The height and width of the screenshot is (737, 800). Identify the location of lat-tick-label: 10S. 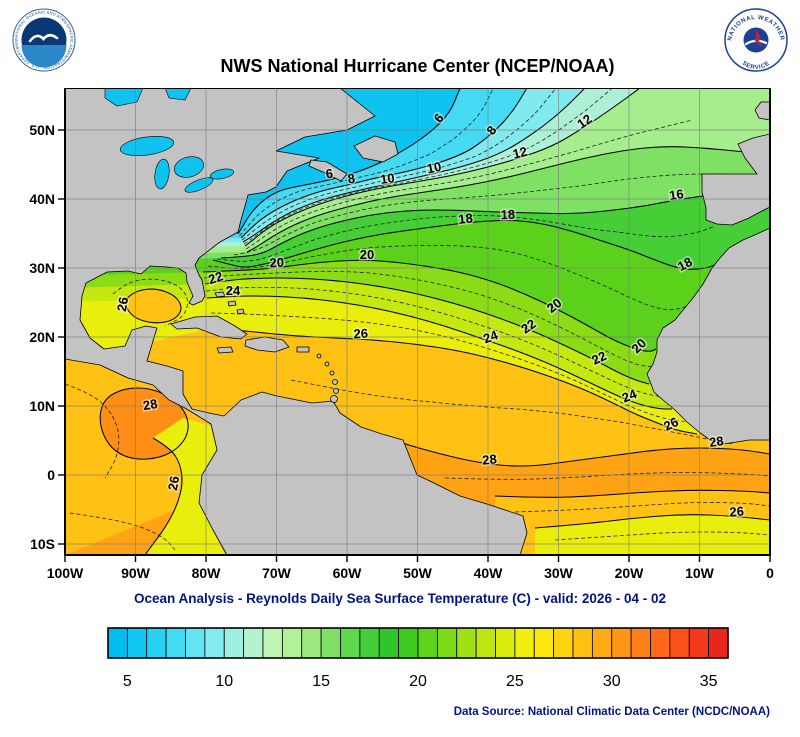
(42, 544).